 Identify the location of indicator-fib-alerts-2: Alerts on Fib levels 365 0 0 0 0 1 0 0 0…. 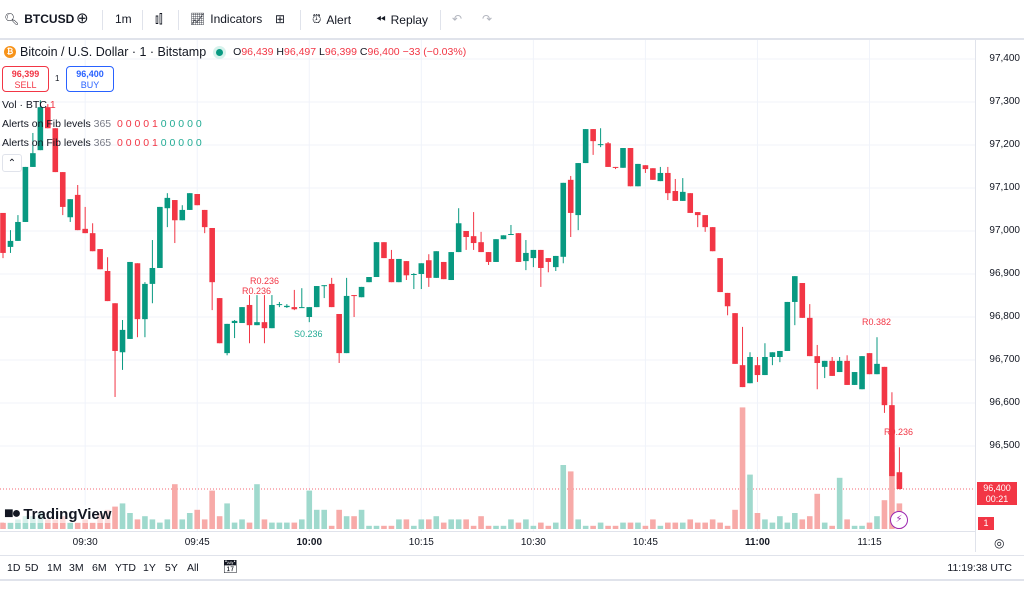
(102, 143).